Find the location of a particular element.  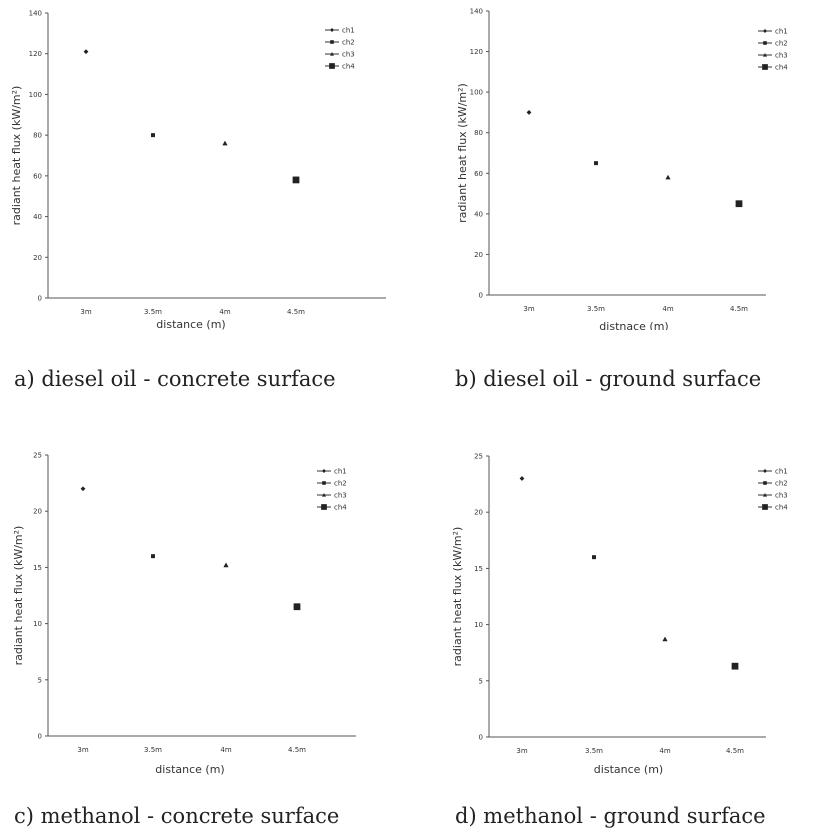

caption-c: c) methanol - concrete surface is located at coordinates (177, 816).